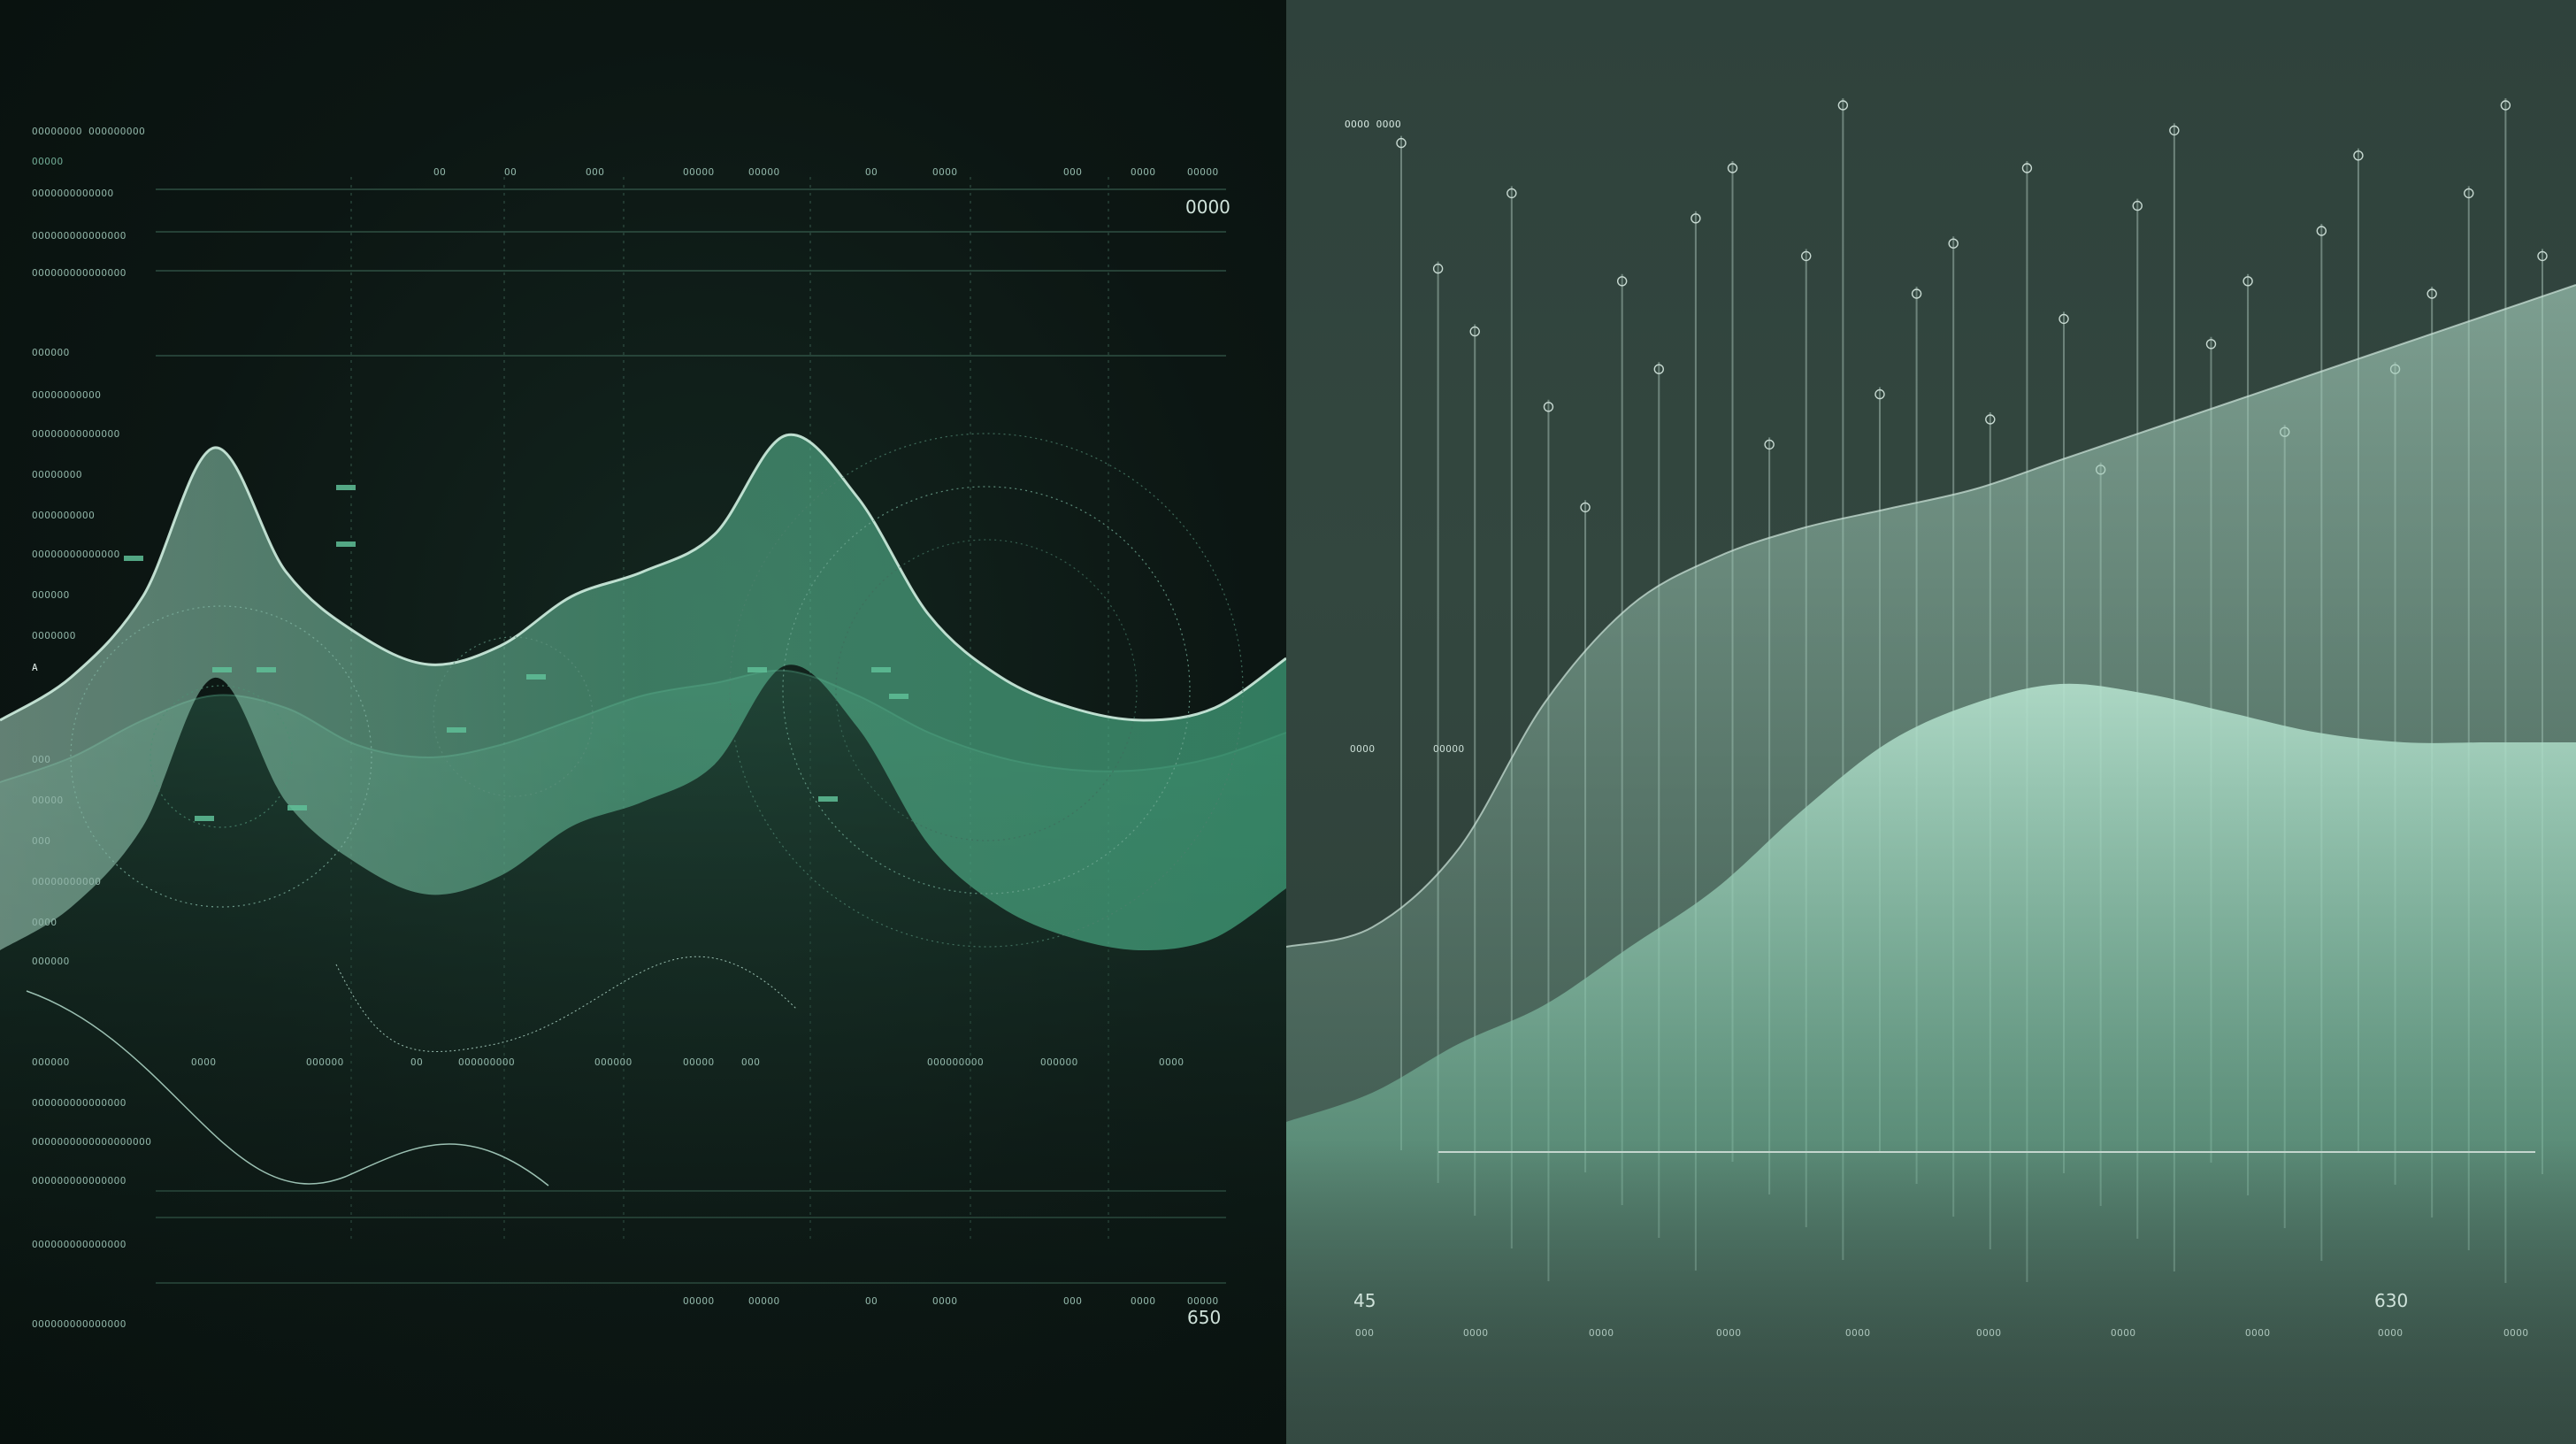  What do you see at coordinates (1365, 1333) in the screenshot?
I see `axis-label: OOO` at bounding box center [1365, 1333].